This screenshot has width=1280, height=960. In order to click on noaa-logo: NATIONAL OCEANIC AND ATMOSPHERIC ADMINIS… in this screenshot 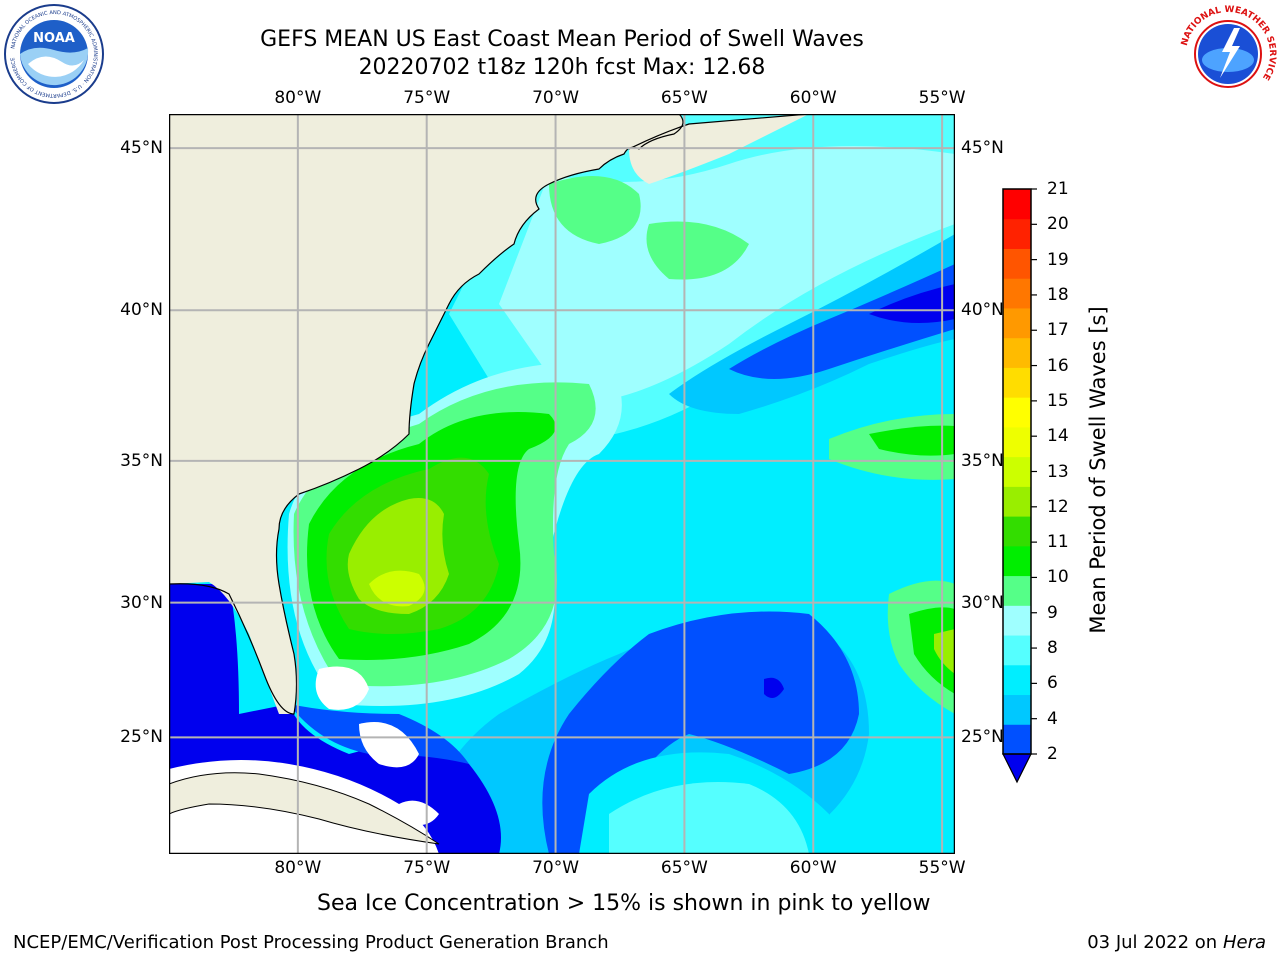, I will do `click(54, 54)`.